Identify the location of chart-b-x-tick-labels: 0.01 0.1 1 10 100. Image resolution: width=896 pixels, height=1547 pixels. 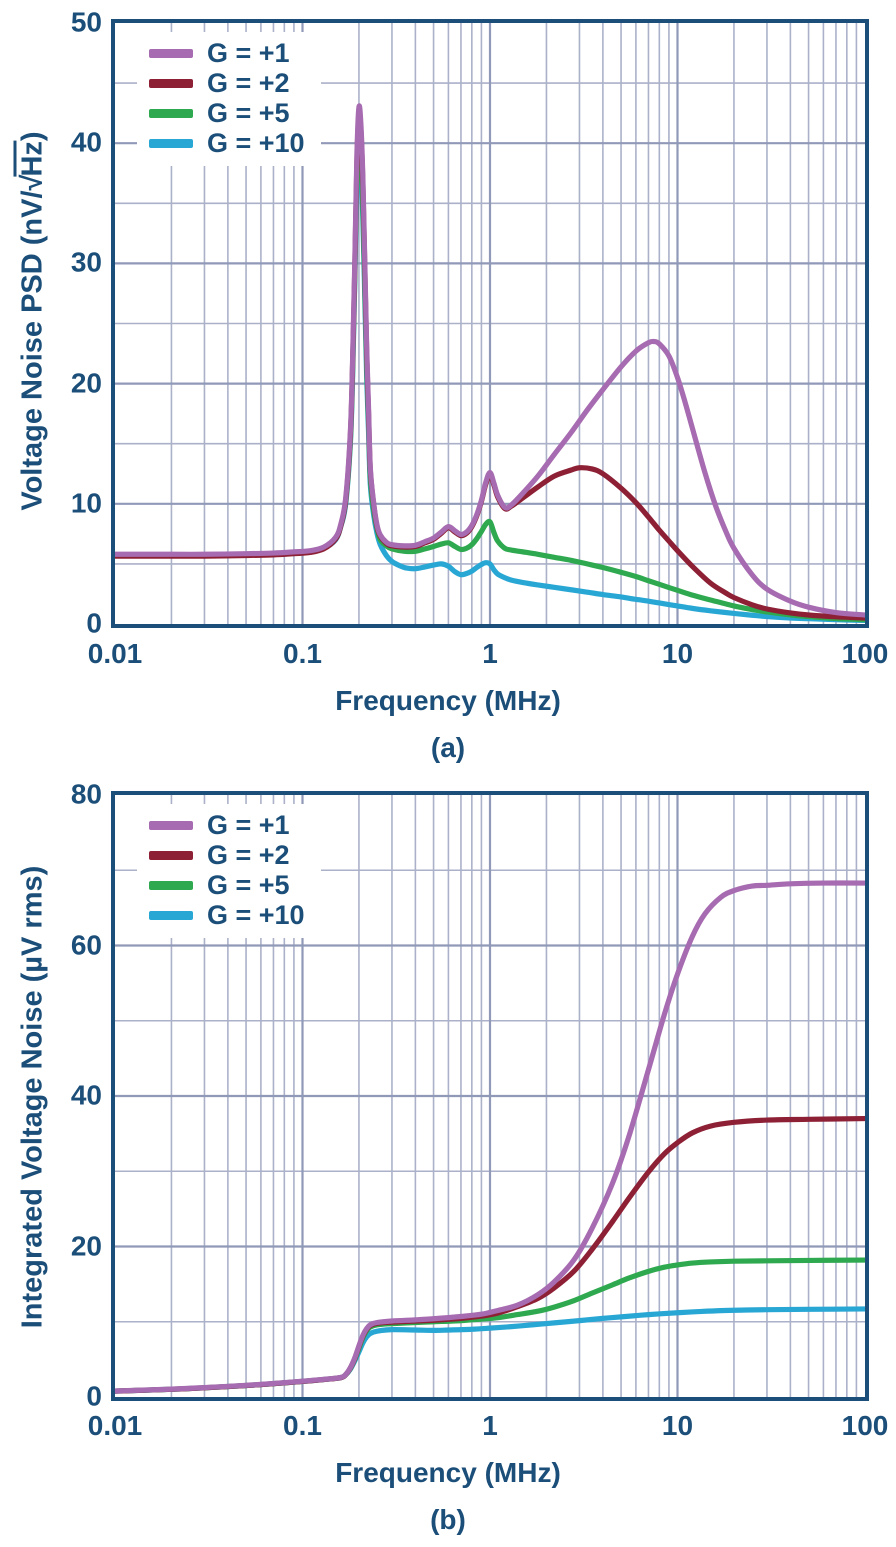
(488, 1428).